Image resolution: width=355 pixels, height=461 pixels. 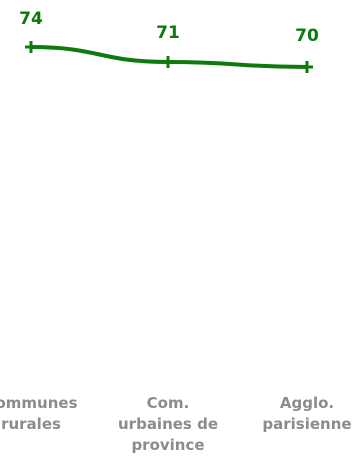 What do you see at coordinates (307, 36) in the screenshot?
I see `data-label: 70` at bounding box center [307, 36].